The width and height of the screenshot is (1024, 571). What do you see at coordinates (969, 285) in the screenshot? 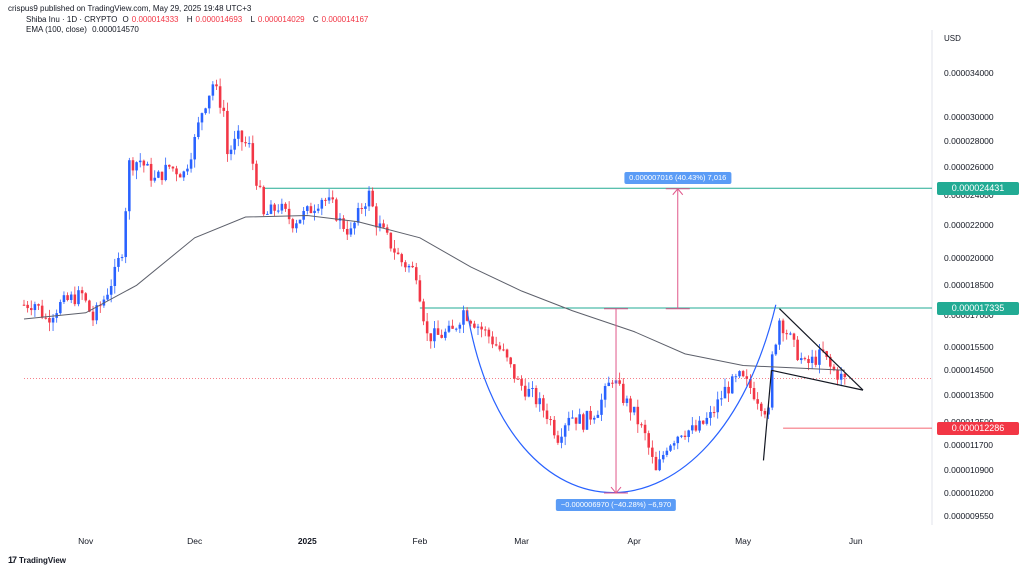
I see `price-tick-label: 0.000018500` at bounding box center [969, 285].